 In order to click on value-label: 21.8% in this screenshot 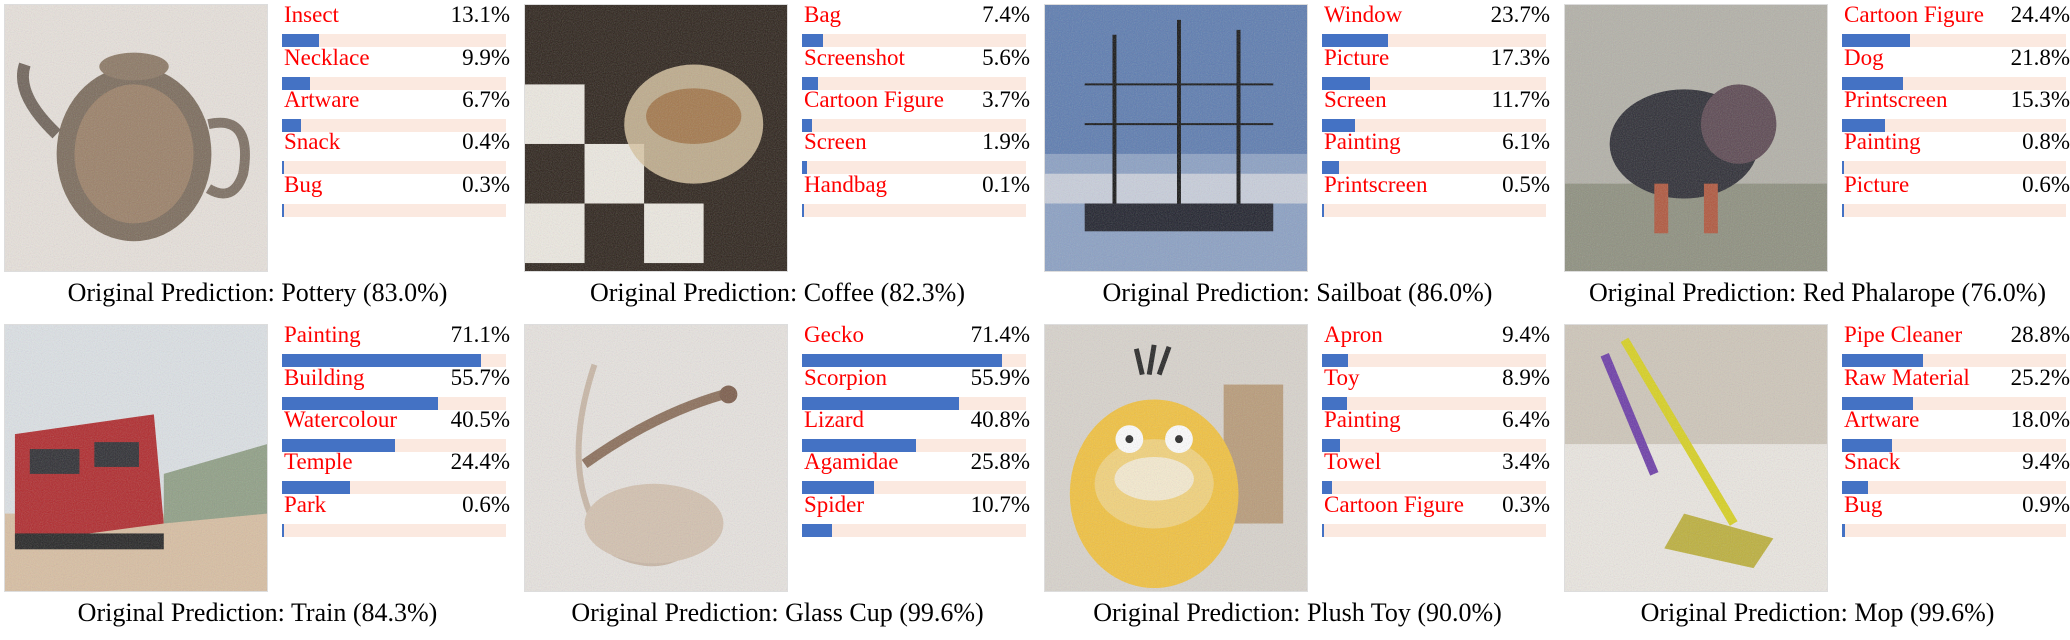, I will do `click(2040, 57)`.